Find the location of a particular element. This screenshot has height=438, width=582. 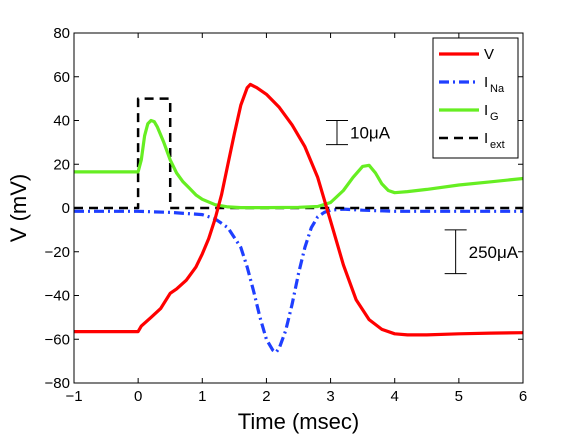

y-tick-label: 0 is located at coordinates (66, 208).